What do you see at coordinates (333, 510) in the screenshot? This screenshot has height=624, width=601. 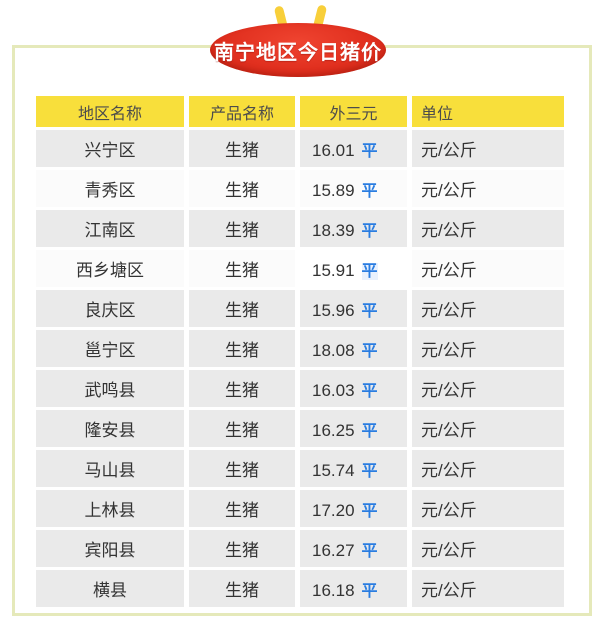 I see `price-value: 17.20` at bounding box center [333, 510].